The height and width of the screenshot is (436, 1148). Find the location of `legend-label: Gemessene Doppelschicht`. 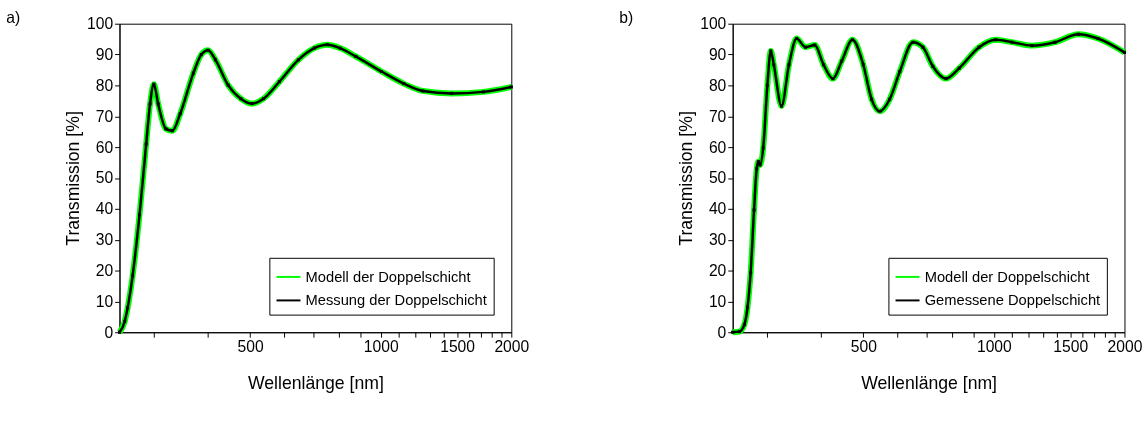

legend-label: Gemessene Doppelschicht is located at coordinates (1012, 300).